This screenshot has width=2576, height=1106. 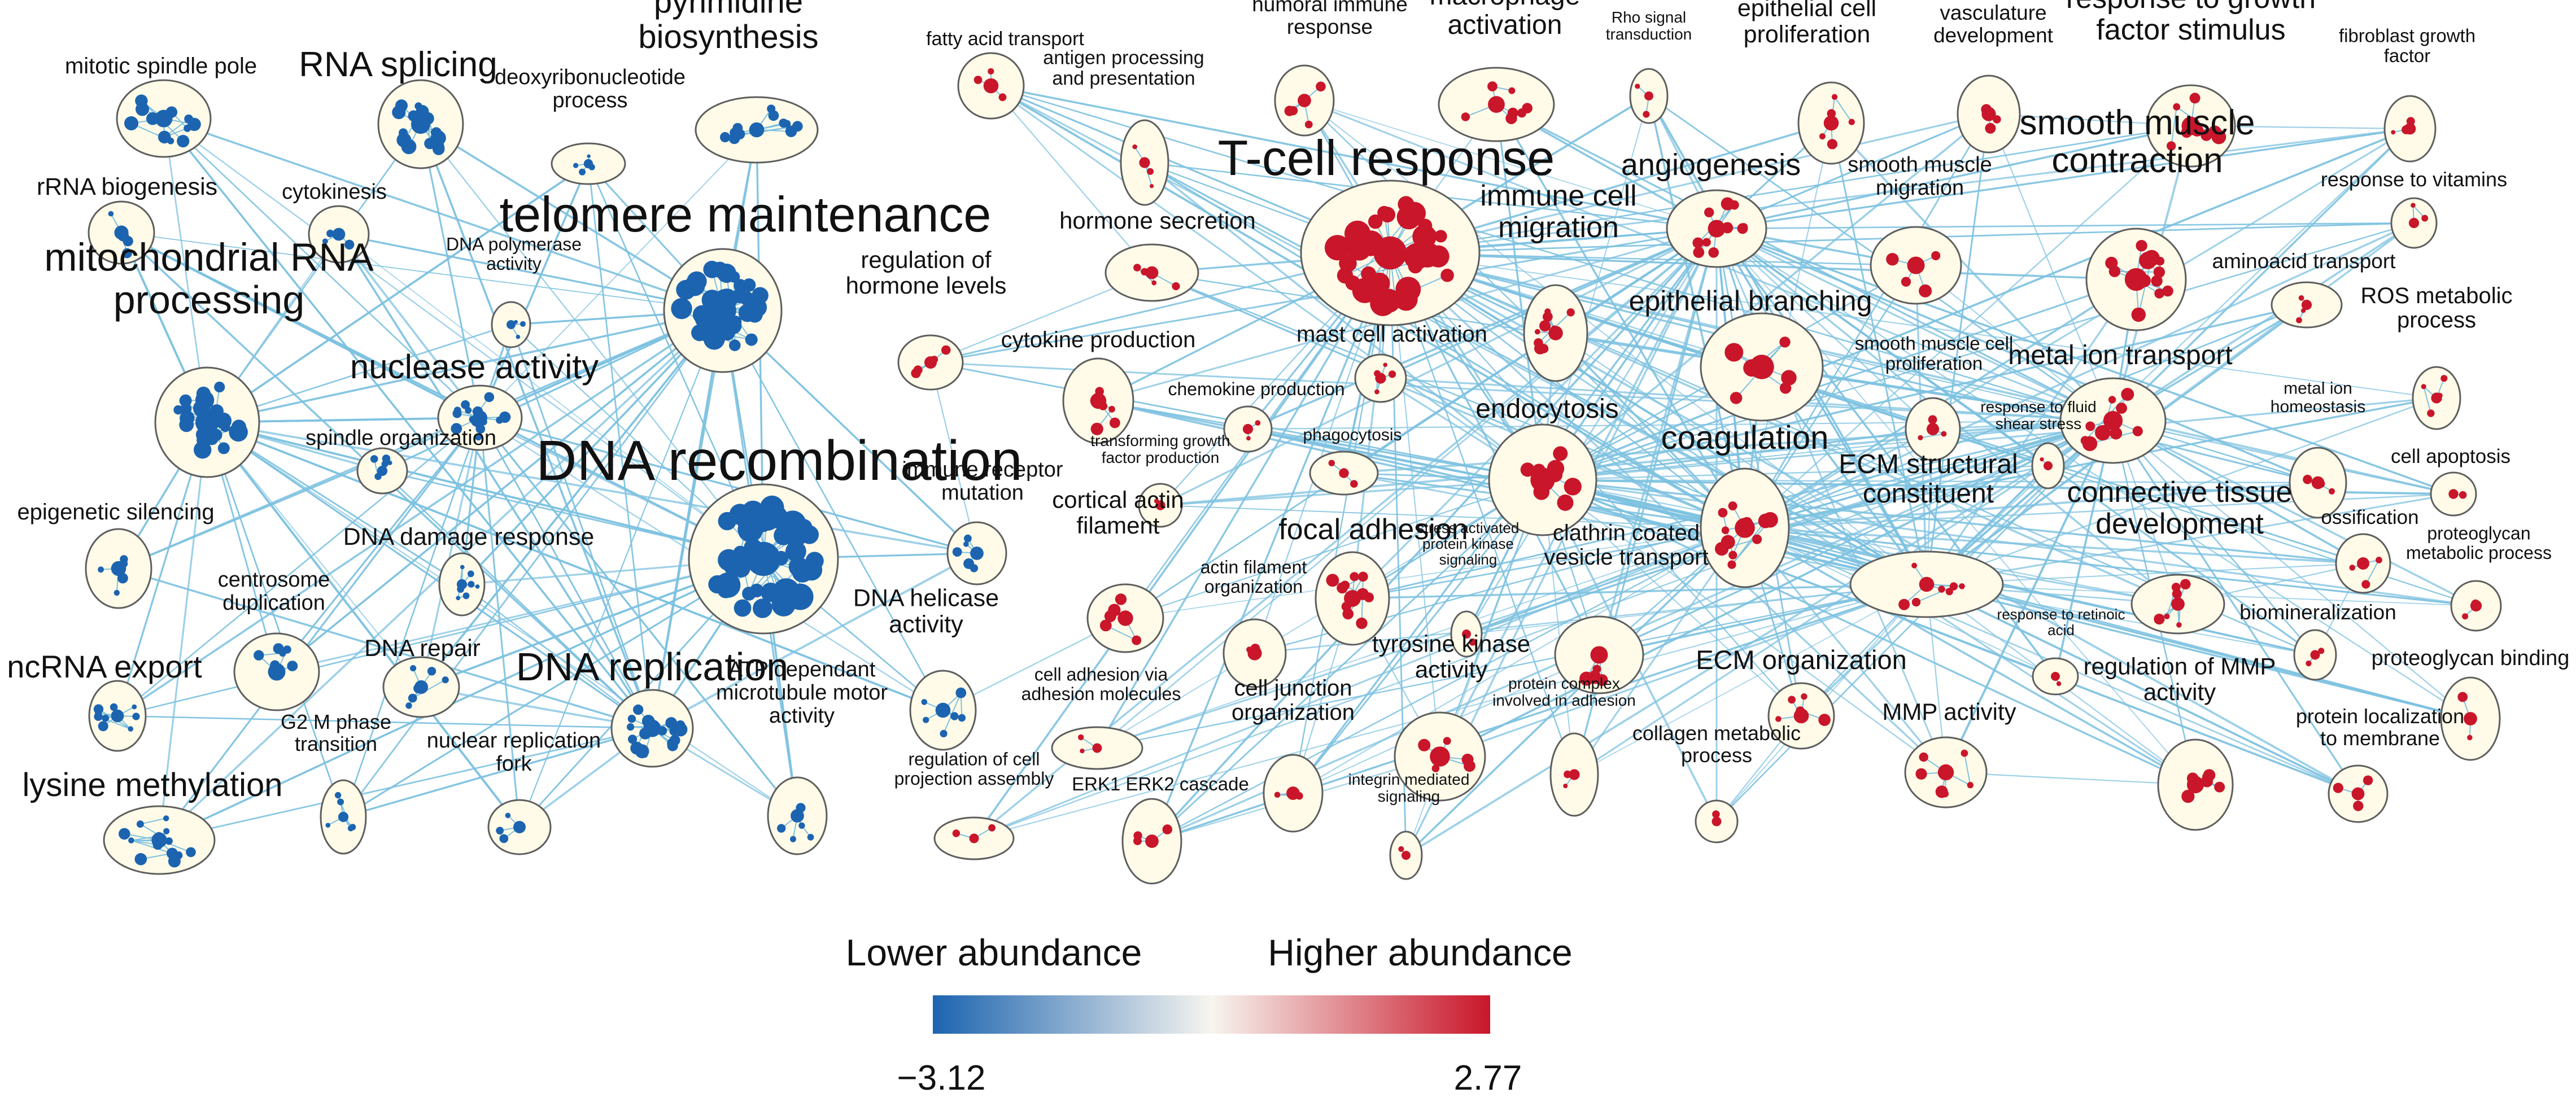 I want to click on cluster-lysine-methylation: lysine methylation, so click(x=153, y=821).